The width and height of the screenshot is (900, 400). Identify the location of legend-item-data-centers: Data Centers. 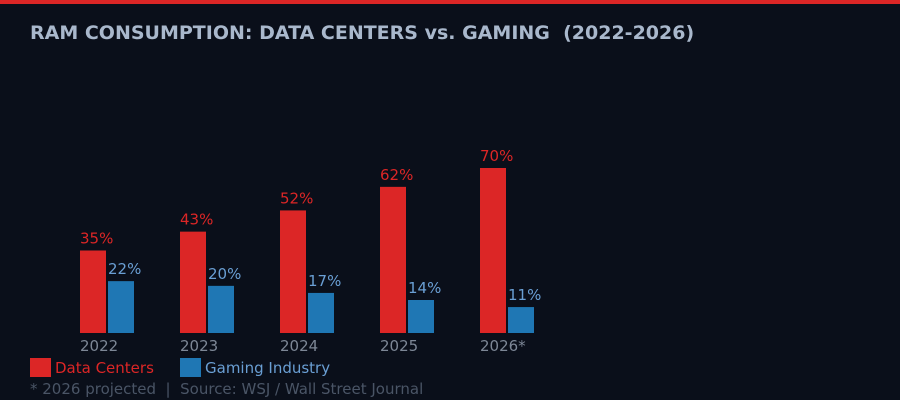
(92, 367).